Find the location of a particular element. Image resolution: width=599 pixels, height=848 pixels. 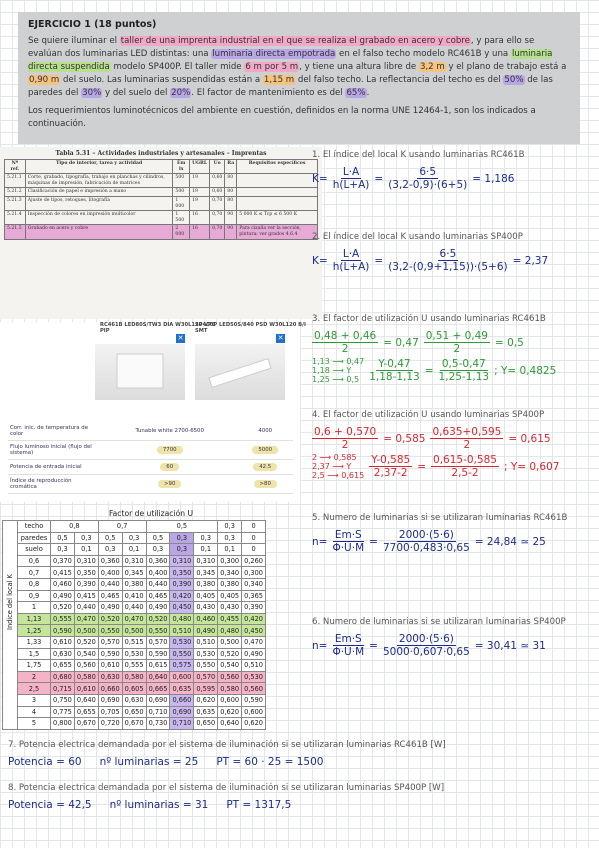

fraction: 0,51 + 0,49 2 is located at coordinates (456, 342).